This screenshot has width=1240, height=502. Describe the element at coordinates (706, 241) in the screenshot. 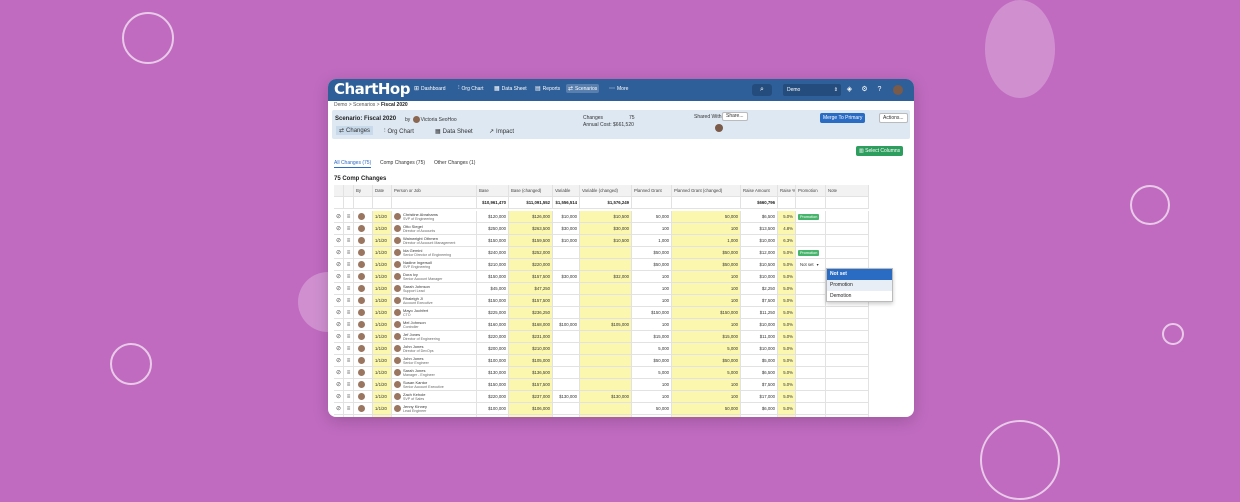

I see `grant-changed-cell: 1,000` at that location.